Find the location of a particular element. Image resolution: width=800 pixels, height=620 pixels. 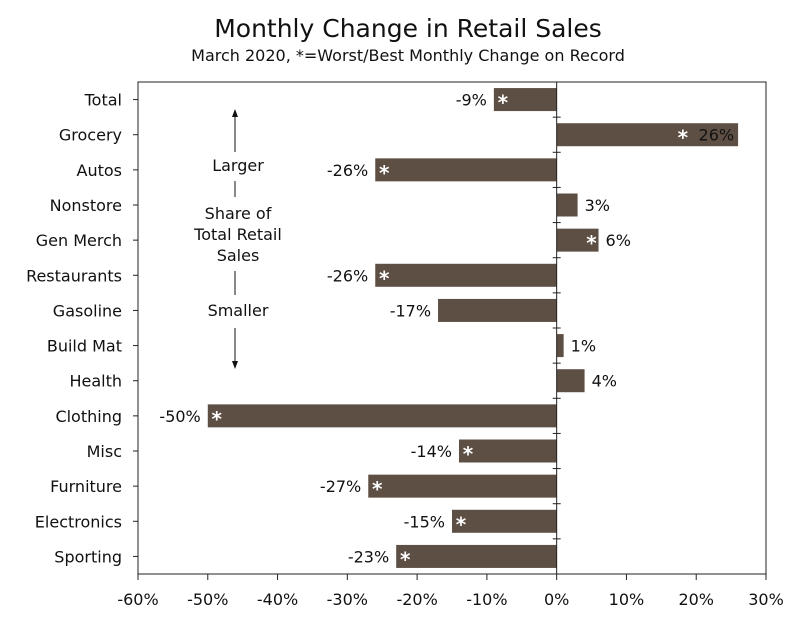

category-label: Nonstore is located at coordinates (86, 205).